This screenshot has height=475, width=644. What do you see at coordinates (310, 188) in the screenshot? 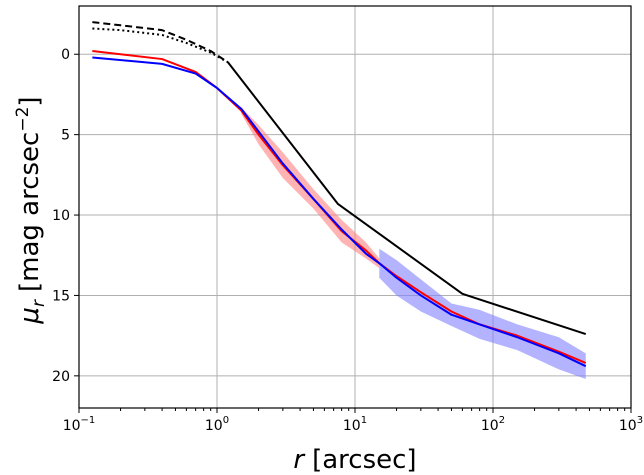
I see `series-3-uncertainty-band` at bounding box center [310, 188].